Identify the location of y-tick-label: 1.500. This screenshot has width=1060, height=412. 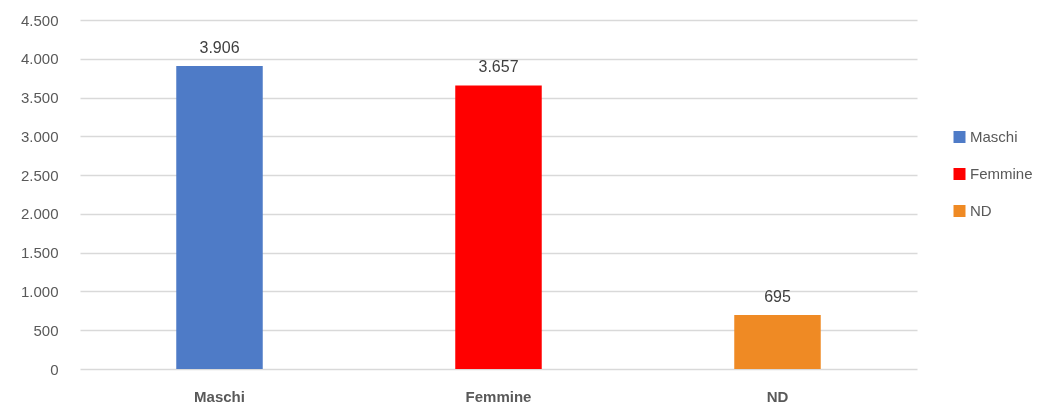
(39, 253).